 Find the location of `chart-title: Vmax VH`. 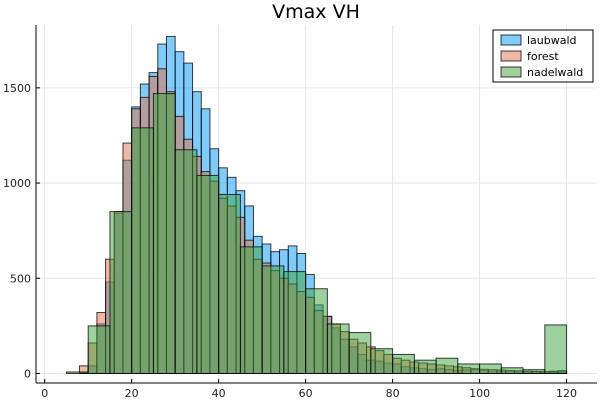

chart-title: Vmax VH is located at coordinates (316, 12).